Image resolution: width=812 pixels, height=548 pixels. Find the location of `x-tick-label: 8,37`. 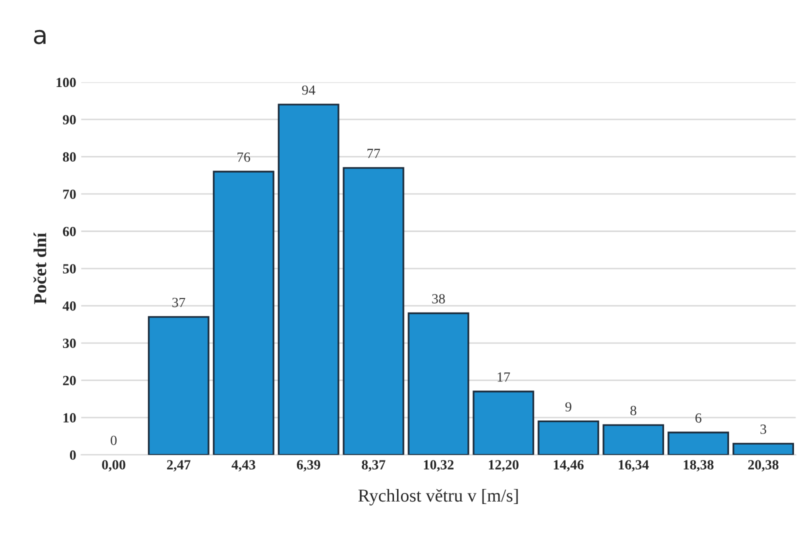

x-tick-label: 8,37 is located at coordinates (374, 466).